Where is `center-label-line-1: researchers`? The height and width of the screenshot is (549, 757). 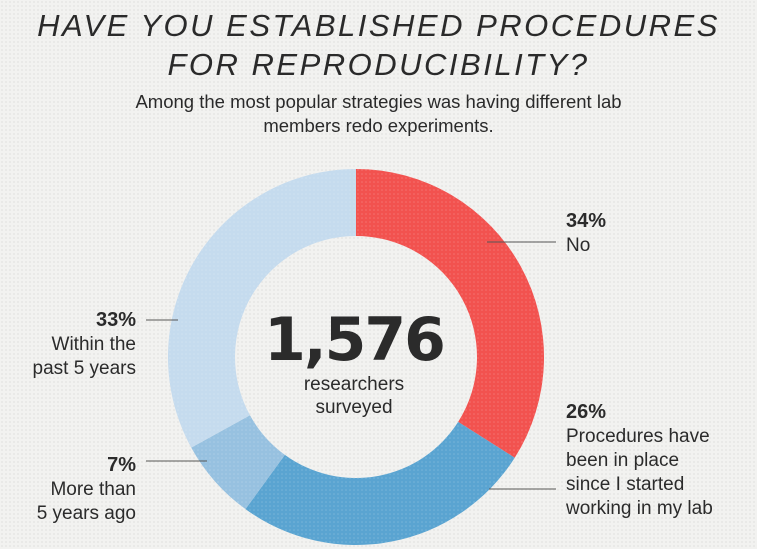
center-label-line-1: researchers is located at coordinates (354, 384).